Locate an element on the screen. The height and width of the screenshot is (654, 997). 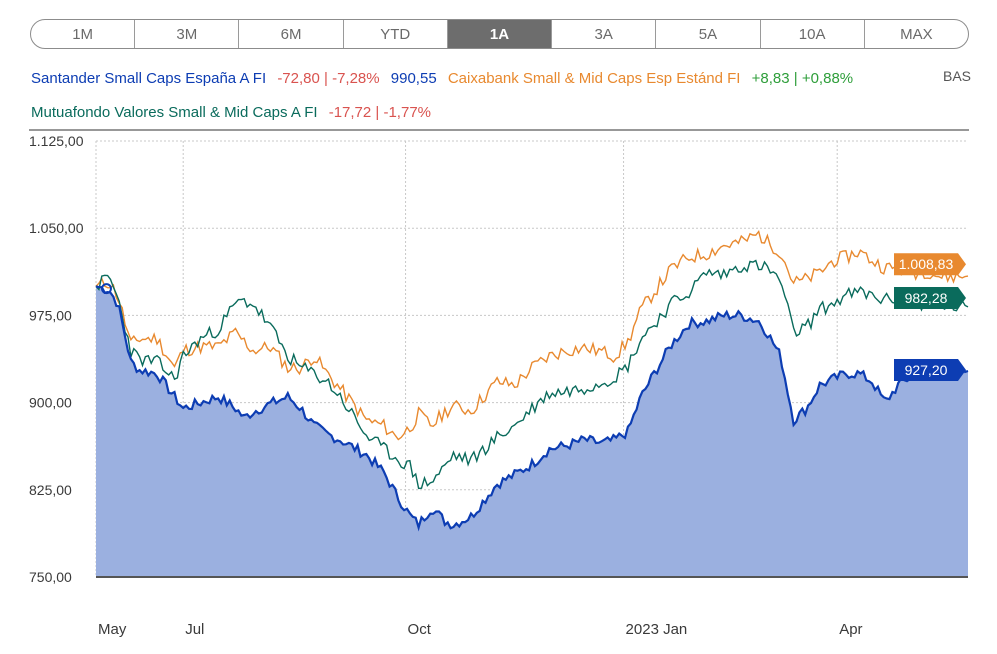
legend-santander-change: -72,80 | -7,28% is located at coordinates (328, 78).